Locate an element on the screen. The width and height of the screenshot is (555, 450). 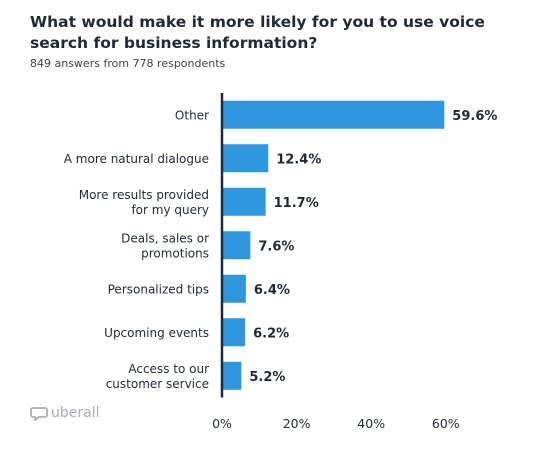
bar-value-label: 11.7% is located at coordinates (296, 203).